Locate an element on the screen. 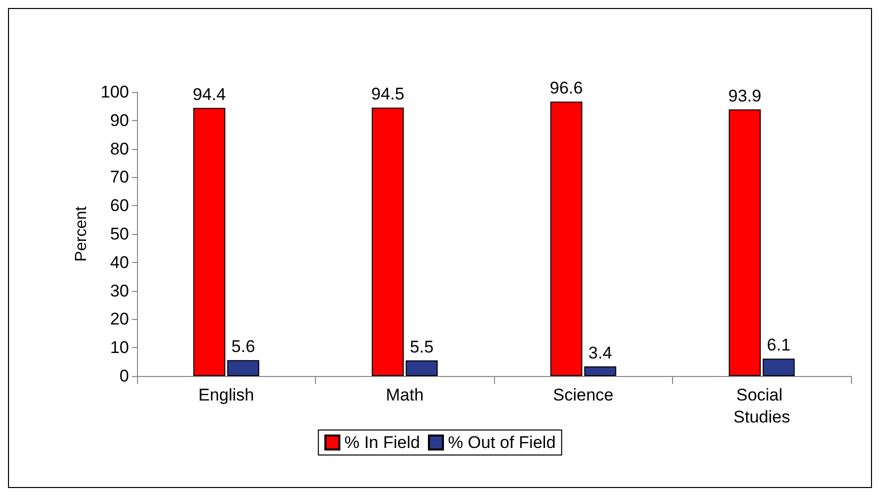 Image resolution: width=880 pixels, height=496 pixels. data-label: 5.5 is located at coordinates (422, 346).